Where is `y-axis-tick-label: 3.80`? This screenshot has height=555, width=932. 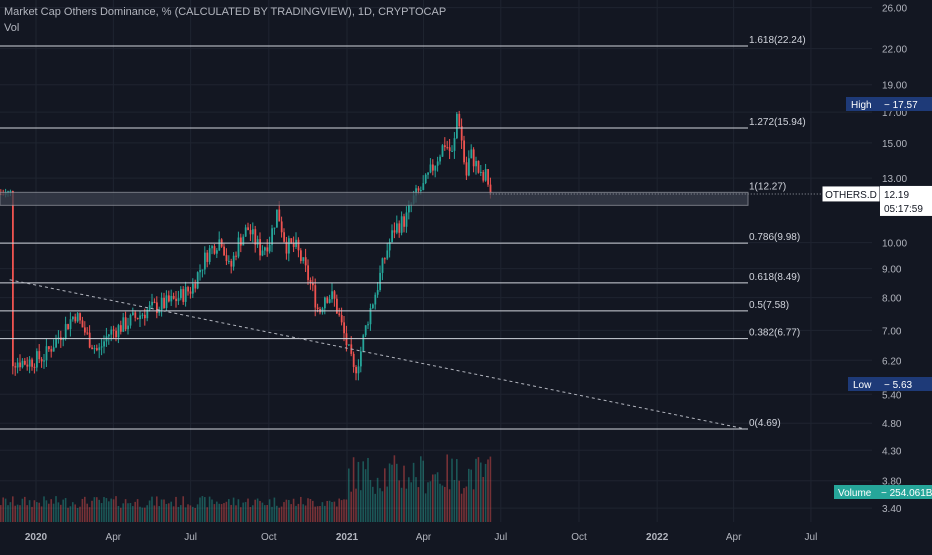 y-axis-tick-label: 3.80 is located at coordinates (892, 482).